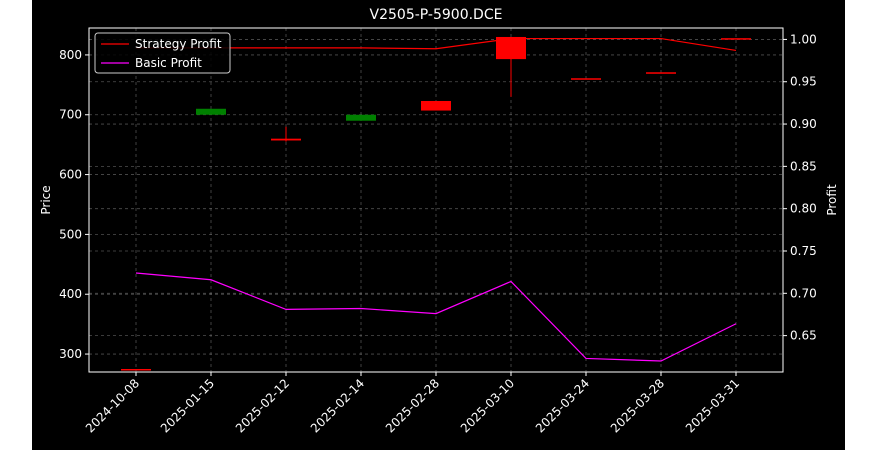  What do you see at coordinates (803, 124) in the screenshot?
I see `right-tick-label-5: 0.90` at bounding box center [803, 124].